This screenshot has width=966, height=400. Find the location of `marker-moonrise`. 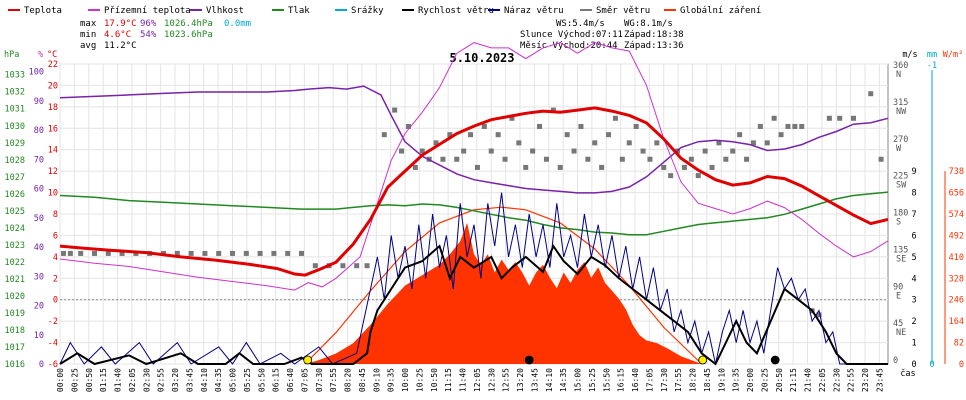

marker-moonrise is located at coordinates (775, 360).